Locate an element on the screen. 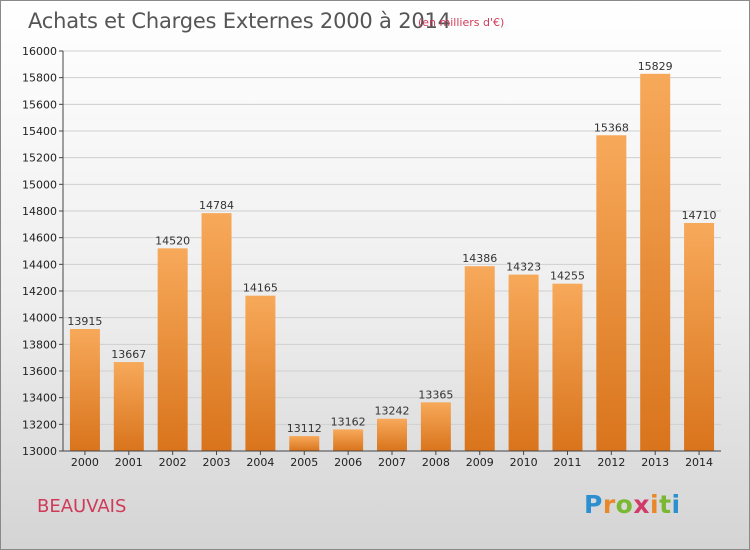 The image size is (750, 550). y-tick-label: 13400 is located at coordinates (39, 398).